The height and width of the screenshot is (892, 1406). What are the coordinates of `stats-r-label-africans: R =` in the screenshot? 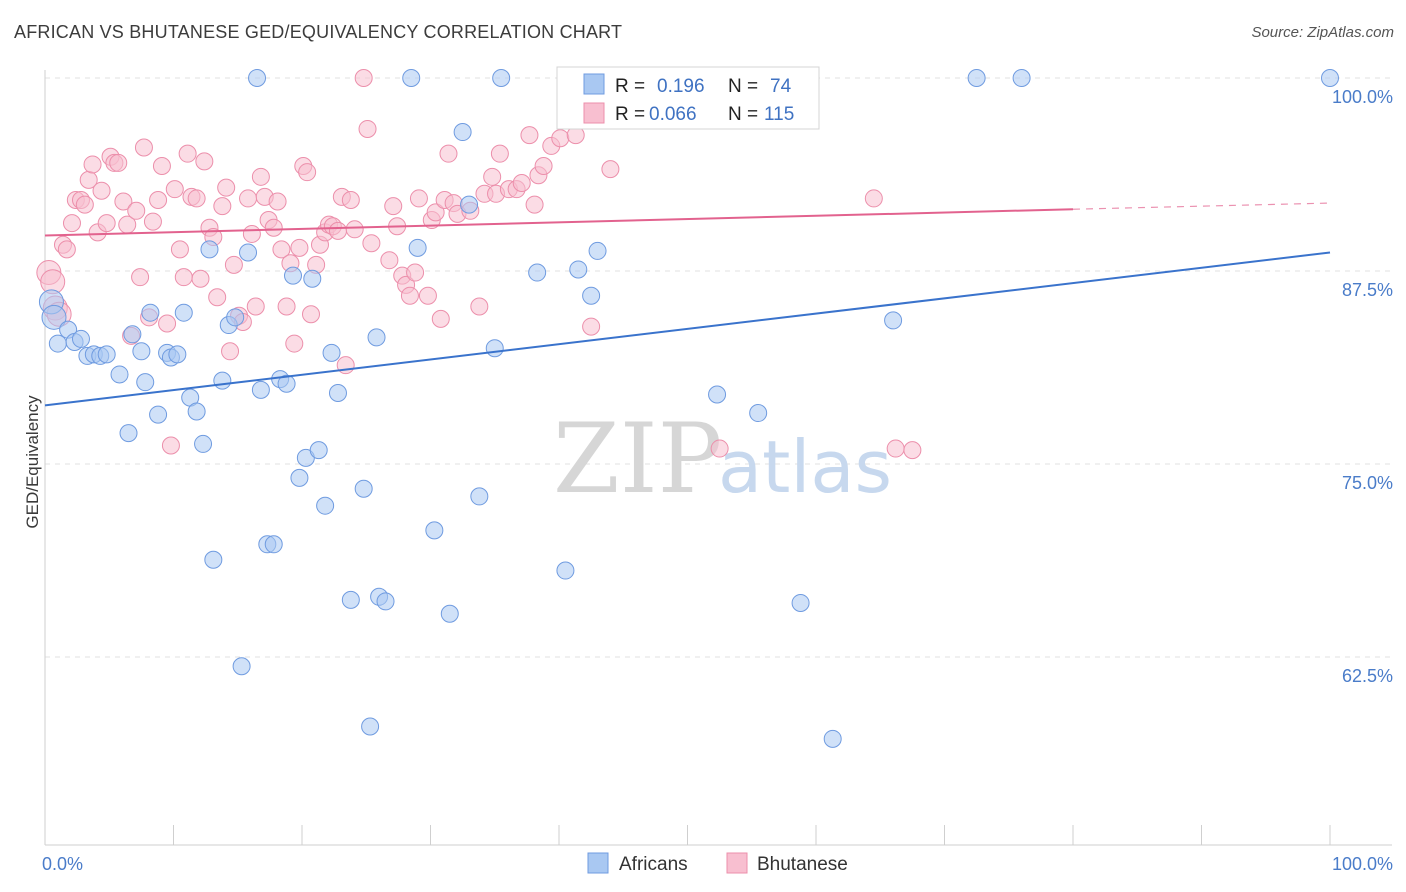 It's located at (630, 86).